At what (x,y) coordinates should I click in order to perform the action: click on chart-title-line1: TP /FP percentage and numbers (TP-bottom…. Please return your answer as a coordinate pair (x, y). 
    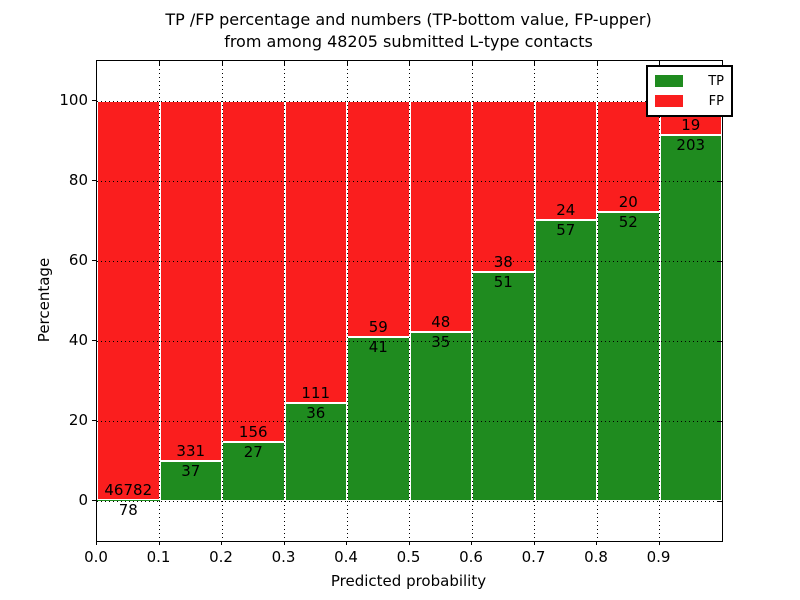
    Looking at the image, I should click on (408, 19).